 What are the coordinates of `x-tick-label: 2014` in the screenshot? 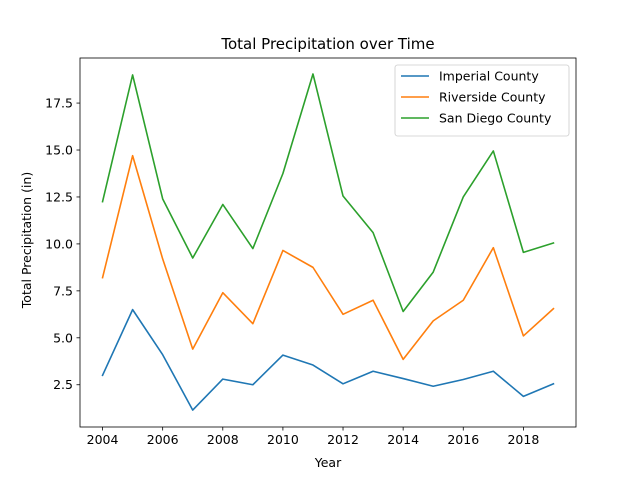 It's located at (403, 439).